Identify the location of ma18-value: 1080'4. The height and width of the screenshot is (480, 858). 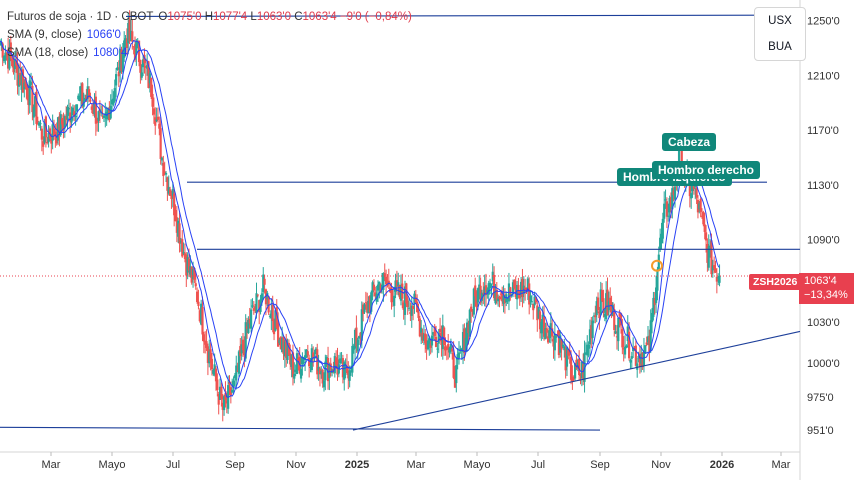
(110, 53).